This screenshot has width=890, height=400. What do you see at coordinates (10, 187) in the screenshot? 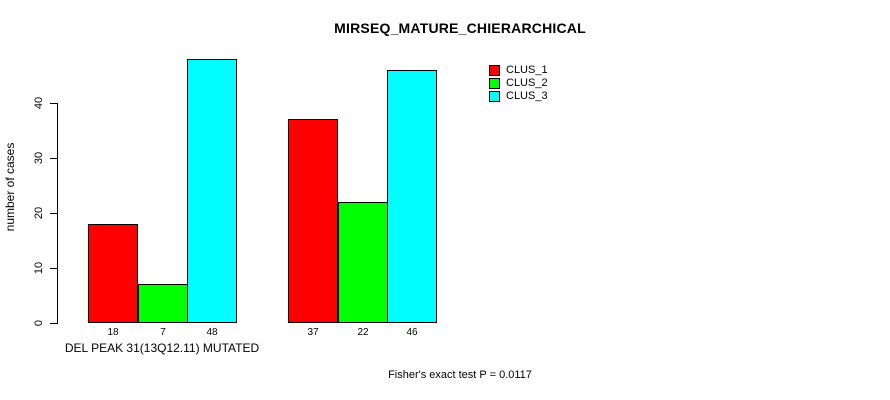
I see `y-axis-label: number of cases` at bounding box center [10, 187].